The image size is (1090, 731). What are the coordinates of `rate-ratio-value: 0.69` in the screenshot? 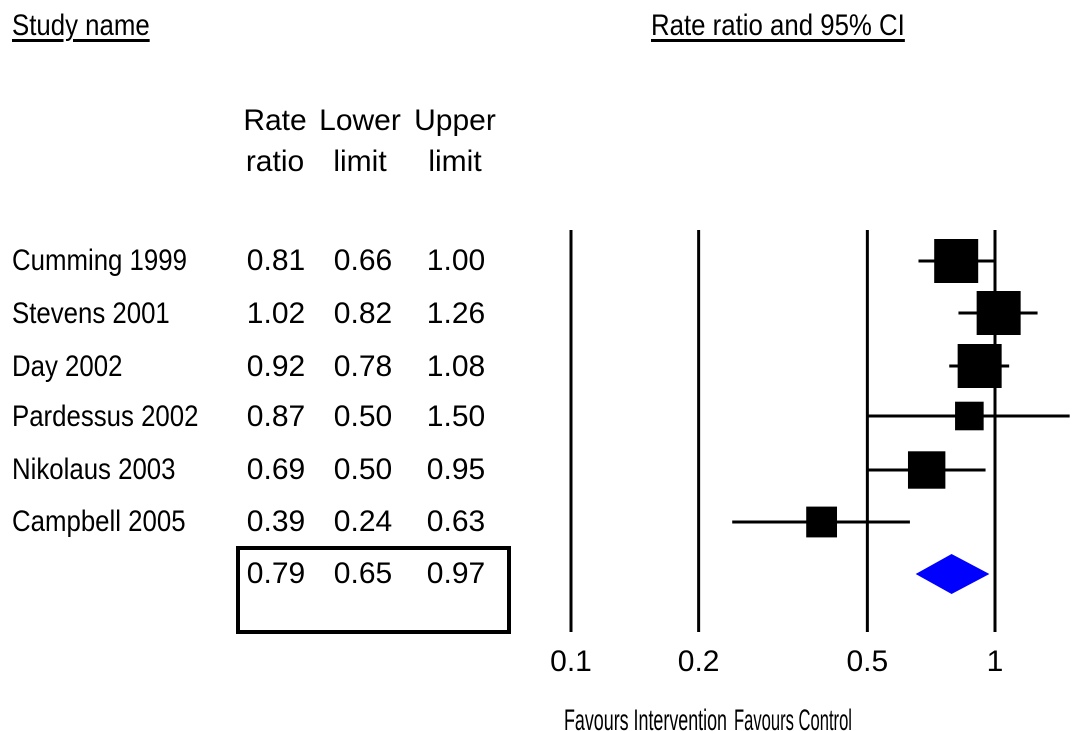 It's located at (276, 469).